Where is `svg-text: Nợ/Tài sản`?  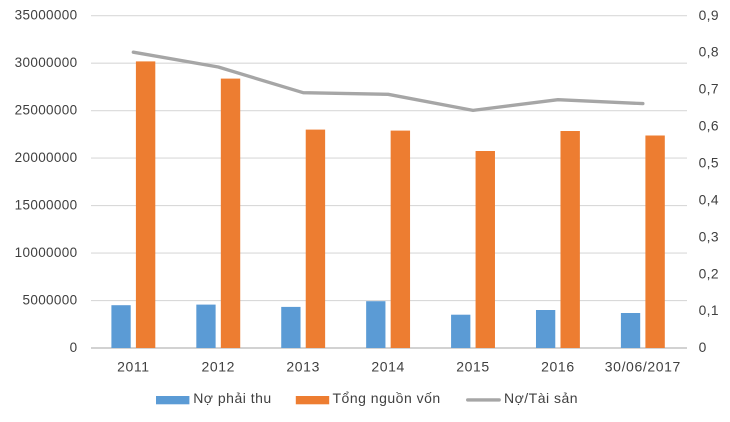 svg-text: Nợ/Tài sản is located at coordinates (541, 398).